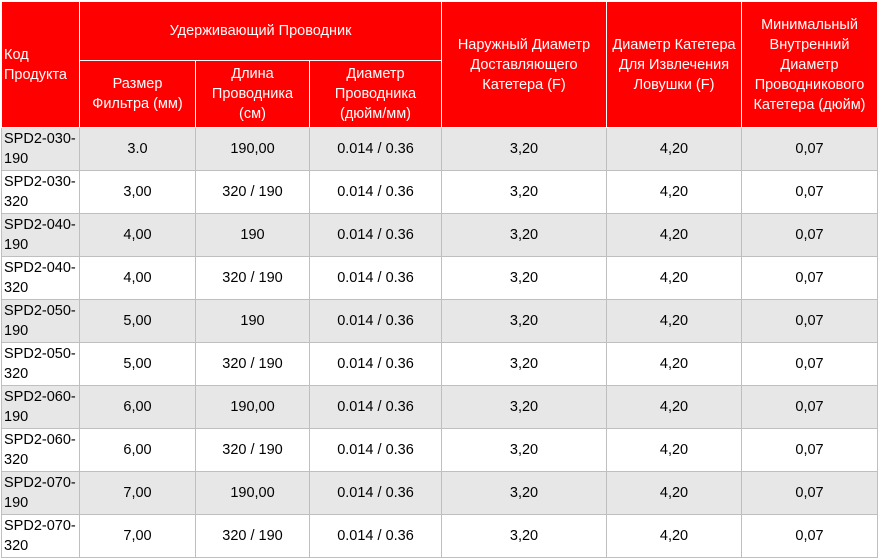 The width and height of the screenshot is (878, 560). What do you see at coordinates (40, 364) in the screenshot?
I see `cell-product-code: SPD2-050-320` at bounding box center [40, 364].